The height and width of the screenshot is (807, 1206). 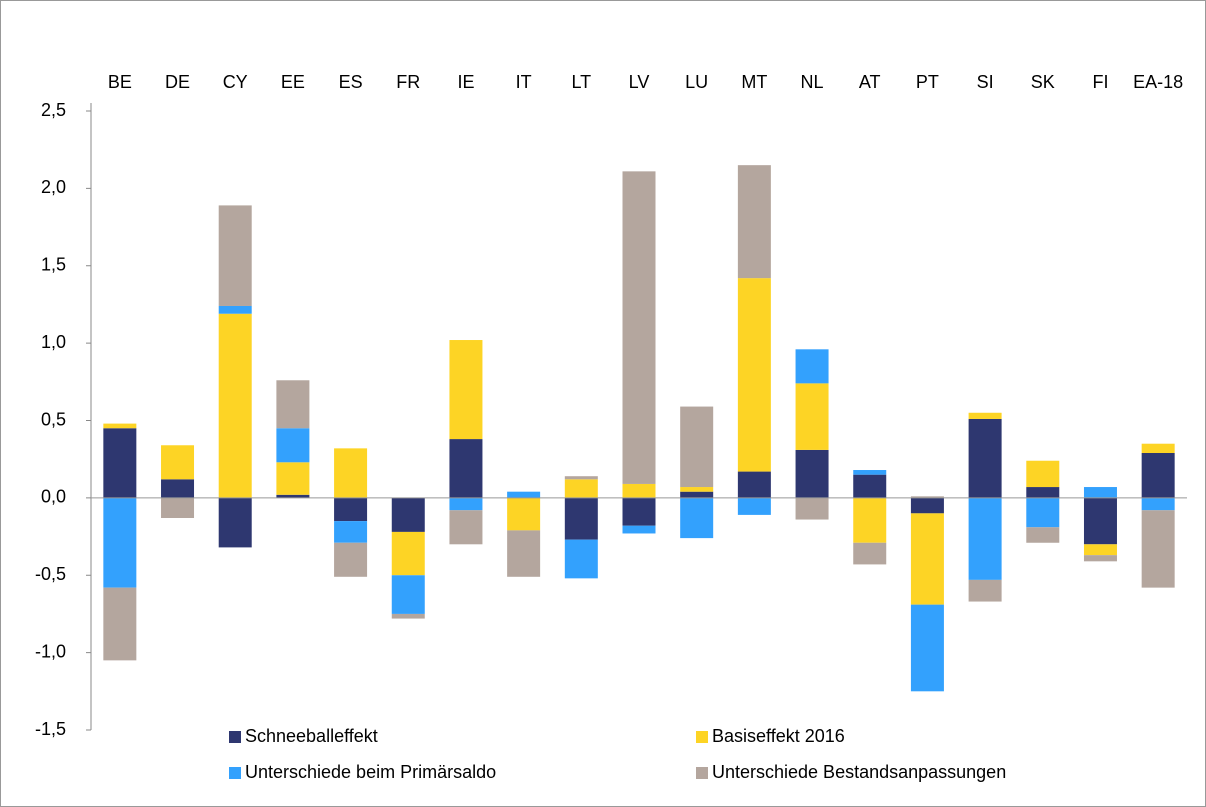 What do you see at coordinates (524, 82) in the screenshot?
I see `x-tick-label: IT` at bounding box center [524, 82].